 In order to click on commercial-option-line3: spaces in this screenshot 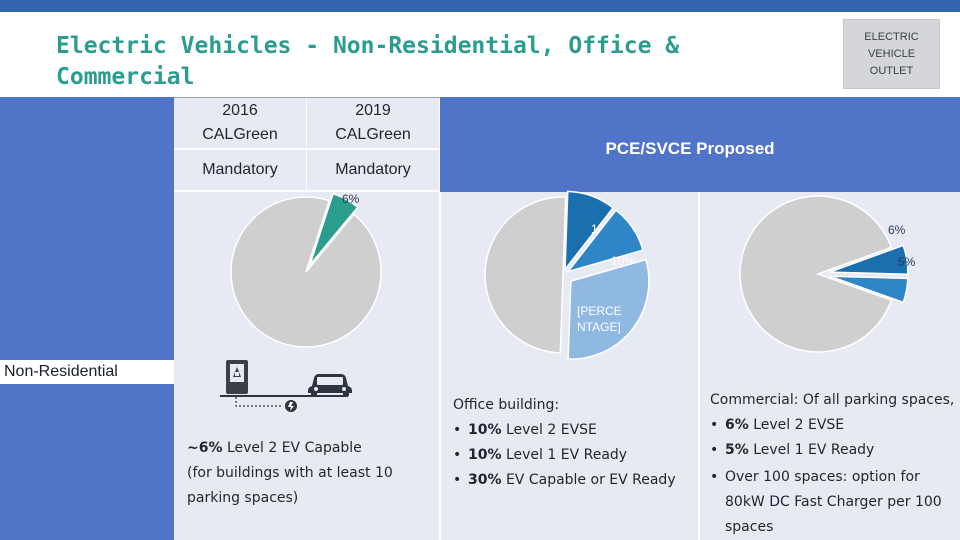, I will do `click(749, 527)`.